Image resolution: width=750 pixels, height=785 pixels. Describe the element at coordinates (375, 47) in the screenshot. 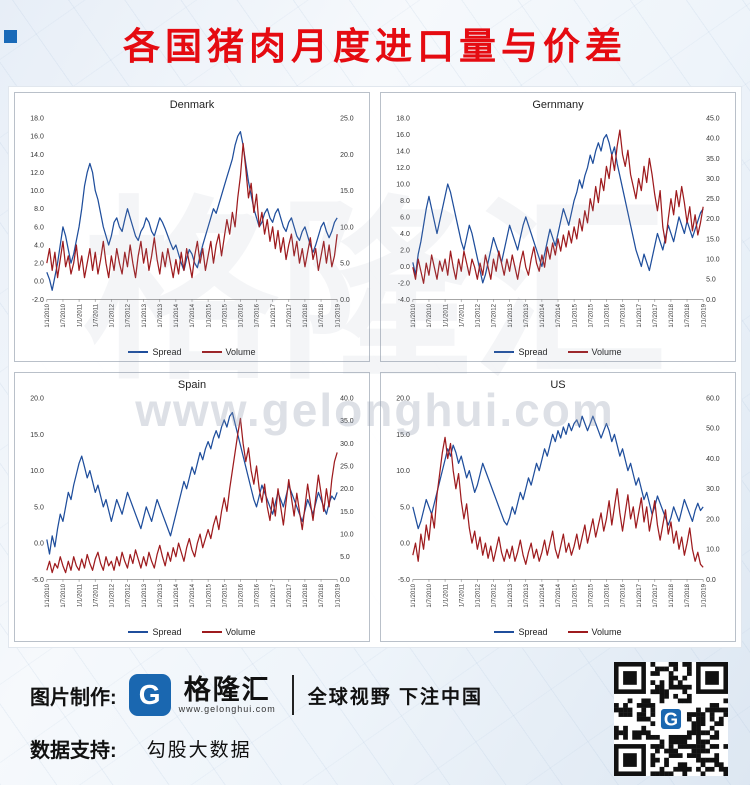

I see `page-title: 各国猪肉月度进口量与价差` at that location.